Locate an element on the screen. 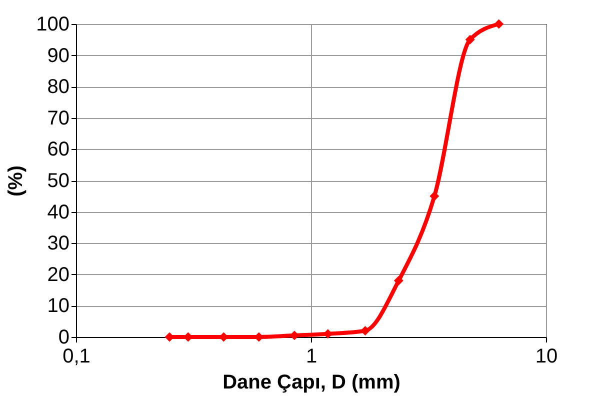  x-tick-label: 0,1 is located at coordinates (76, 357).